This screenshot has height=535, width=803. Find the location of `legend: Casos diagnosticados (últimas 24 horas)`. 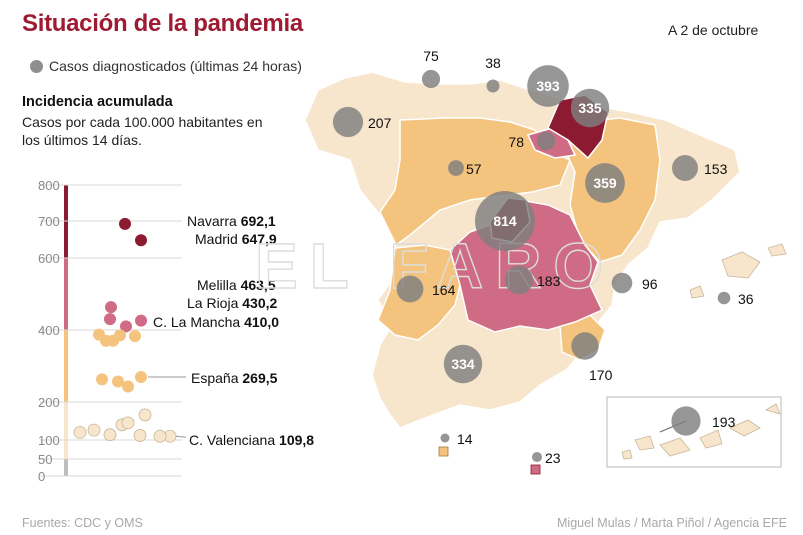

legend: Casos diagnosticados (últimas 24 horas) is located at coordinates (166, 66).